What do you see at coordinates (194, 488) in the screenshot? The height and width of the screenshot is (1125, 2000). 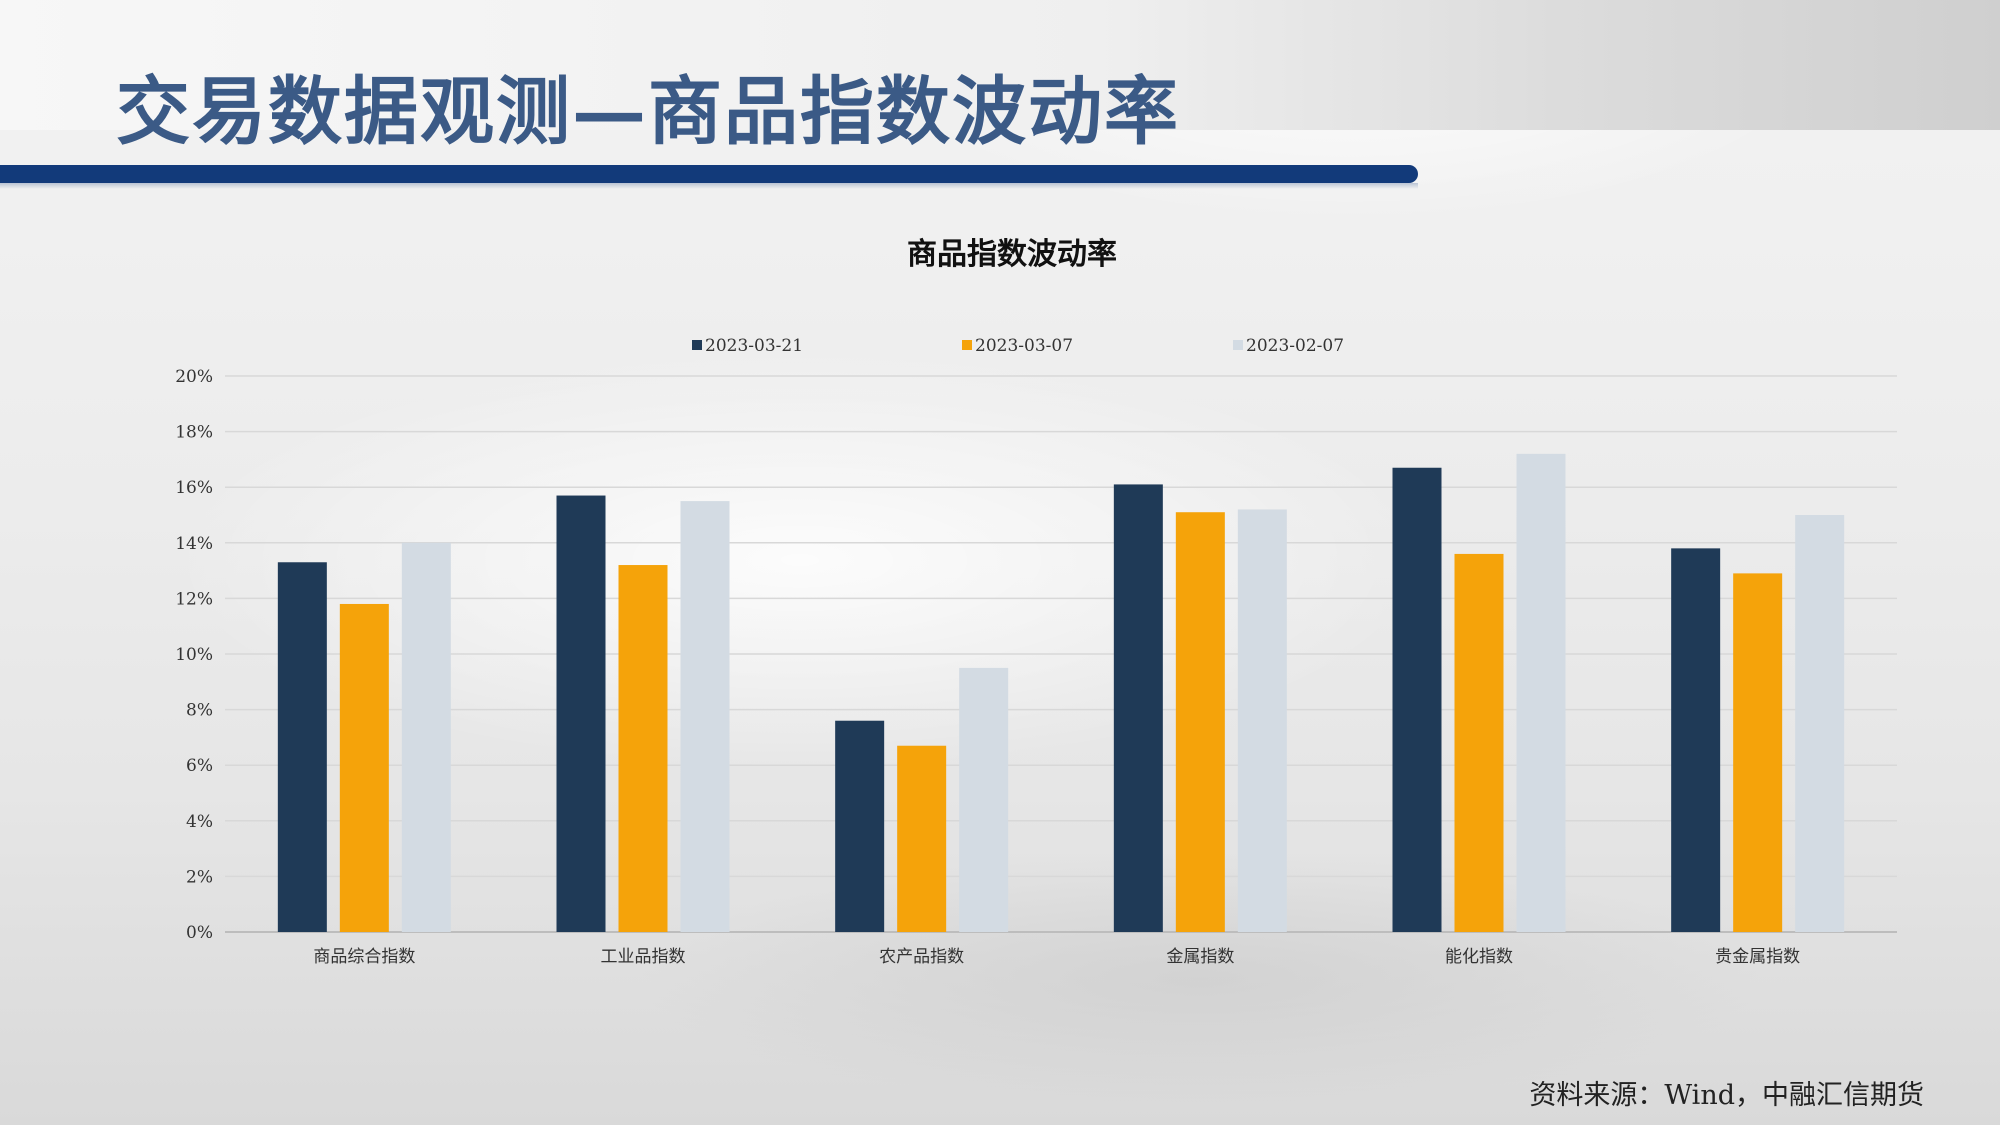 I see `y-tick-label: 16%` at bounding box center [194, 488].